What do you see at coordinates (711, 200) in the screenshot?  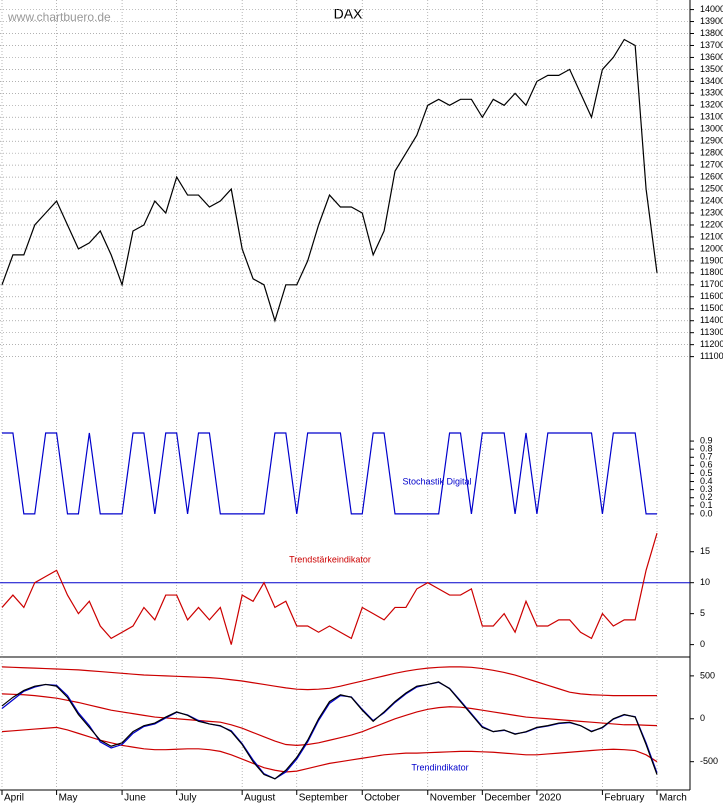 I see `y-tick-label: 12400` at bounding box center [711, 200].